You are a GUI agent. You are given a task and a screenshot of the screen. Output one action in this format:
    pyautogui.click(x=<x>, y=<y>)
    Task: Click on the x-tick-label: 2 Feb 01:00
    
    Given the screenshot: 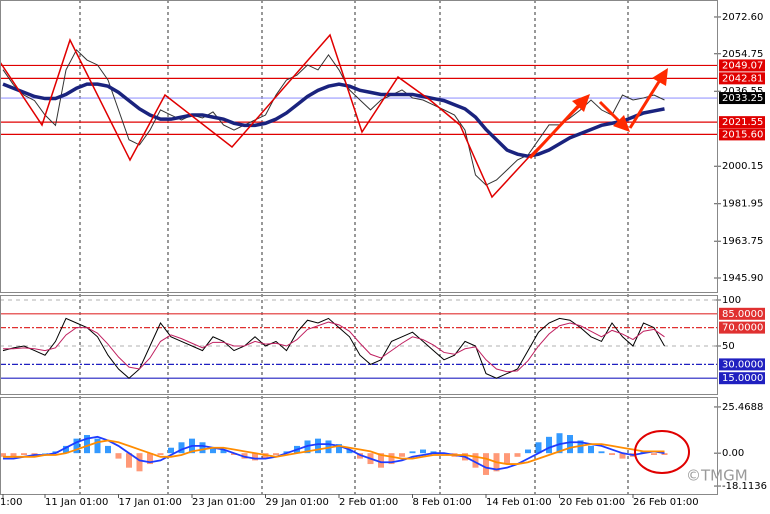 What is the action you would take?
    pyautogui.click(x=368, y=502)
    